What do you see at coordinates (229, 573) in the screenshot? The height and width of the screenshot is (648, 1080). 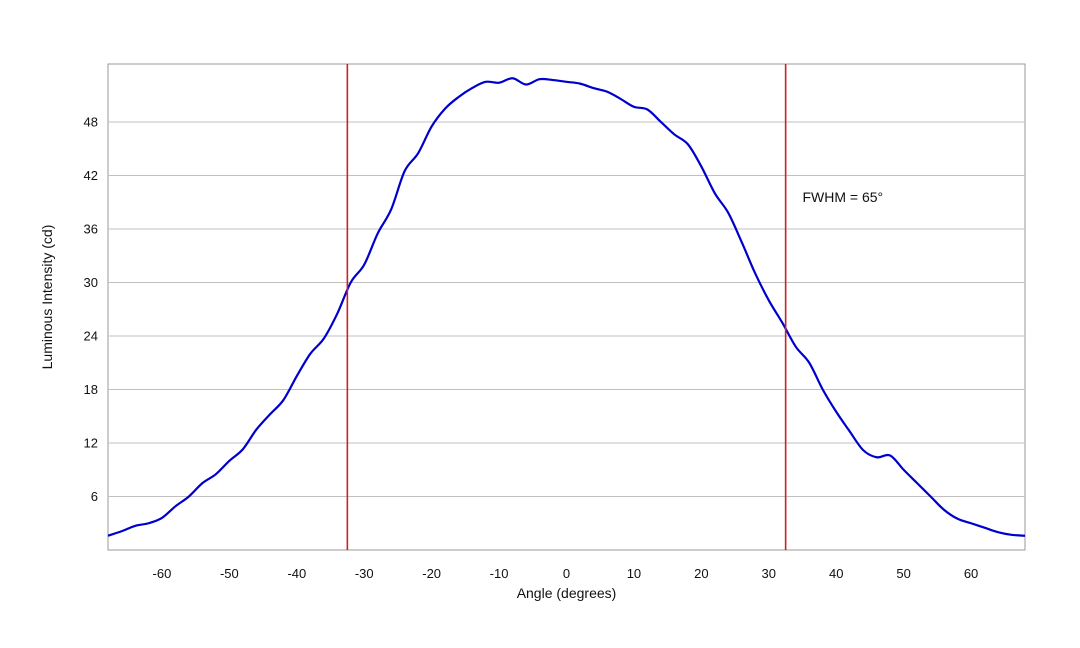 I see `x-tick-label: -50` at bounding box center [229, 573].